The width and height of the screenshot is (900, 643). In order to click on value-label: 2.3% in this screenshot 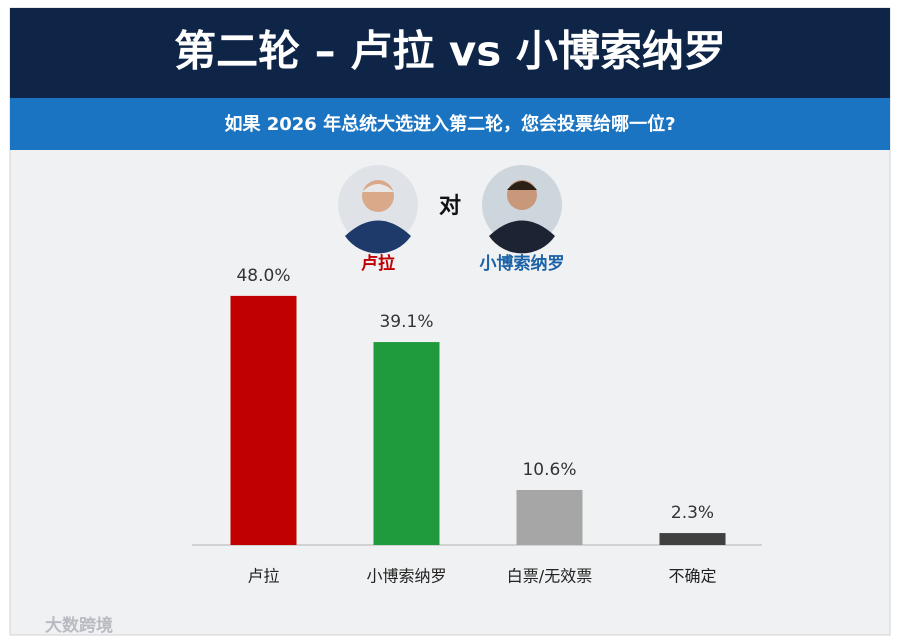, I will do `click(692, 513)`.